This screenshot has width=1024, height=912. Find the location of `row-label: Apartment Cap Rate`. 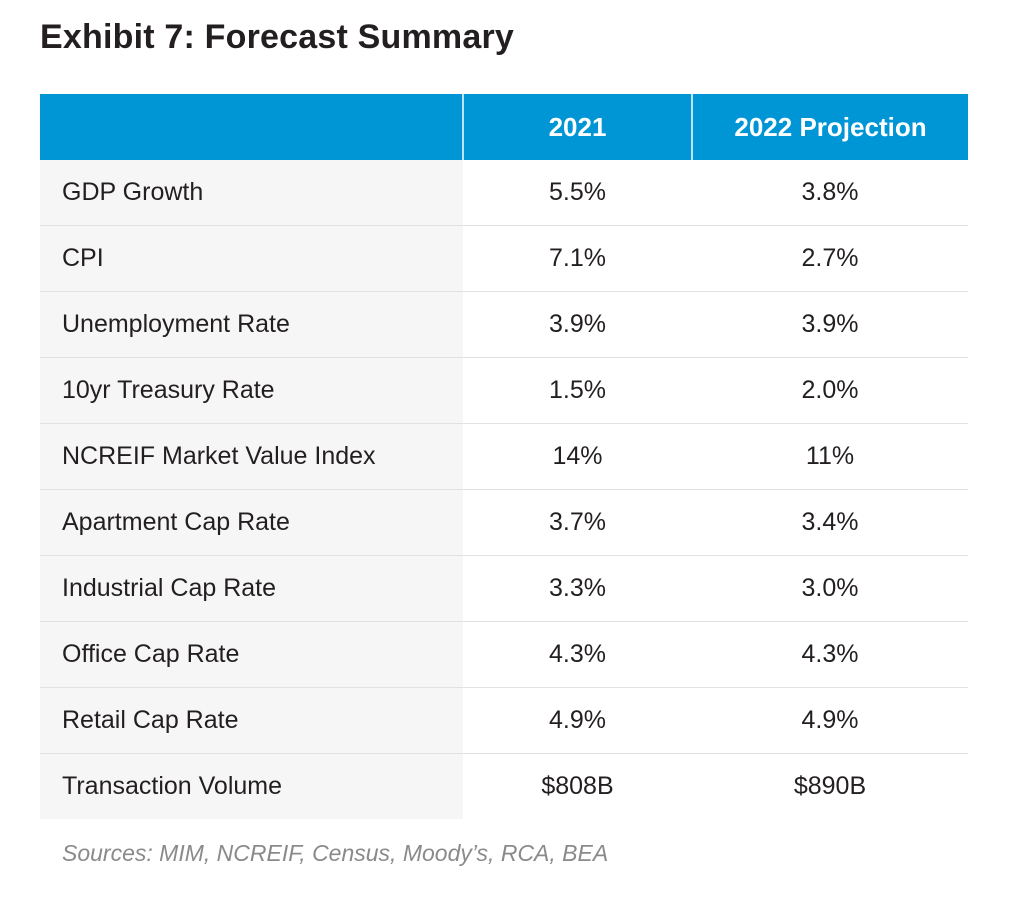

row-label: Apartment Cap Rate is located at coordinates (251, 522).